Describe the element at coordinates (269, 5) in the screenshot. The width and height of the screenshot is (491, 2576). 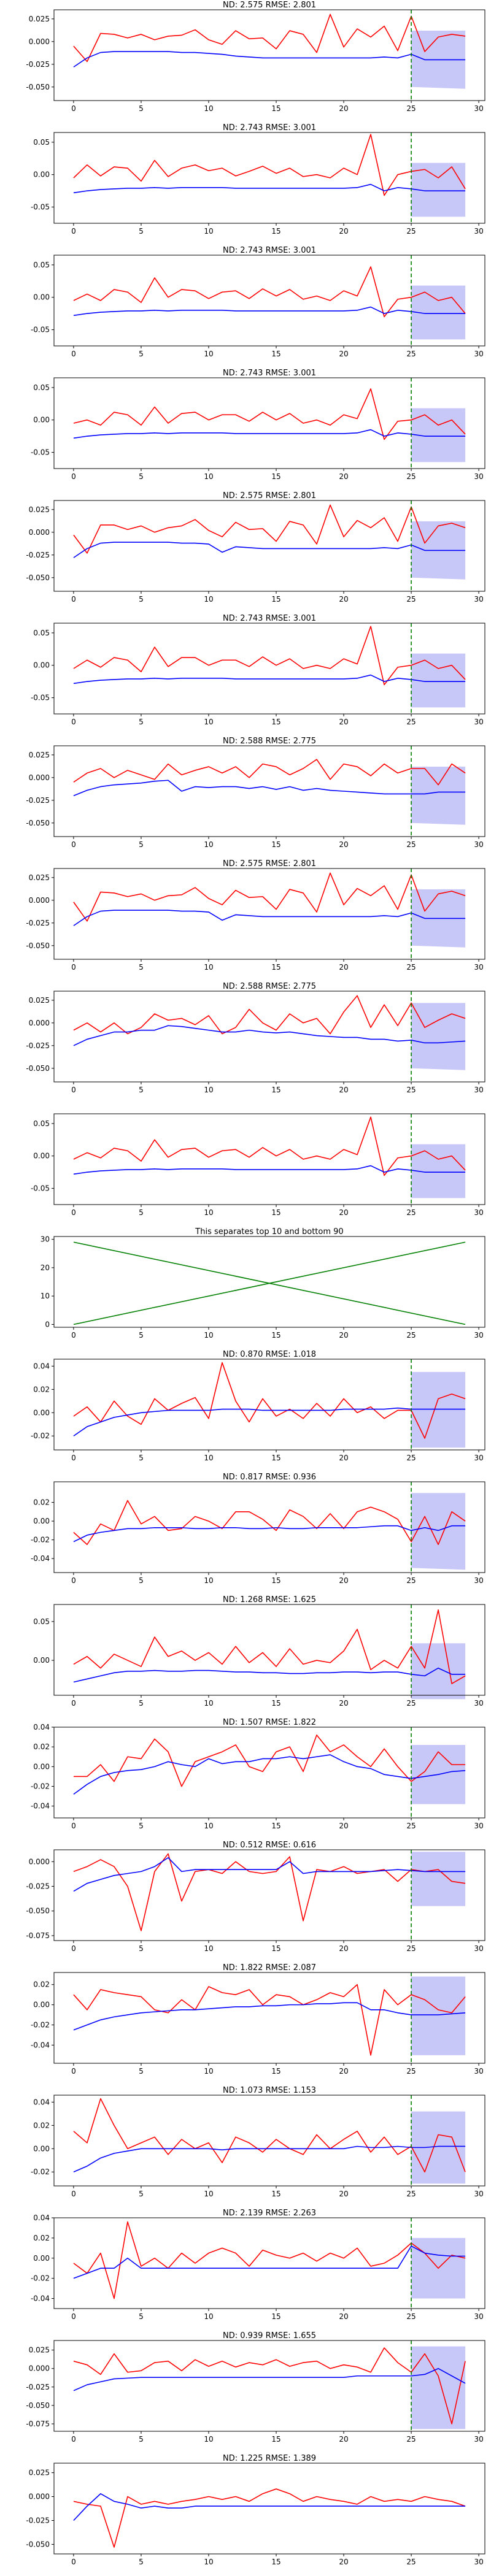
I see `subplot-title: ND: 2.575 RMSE: 2.801` at that location.